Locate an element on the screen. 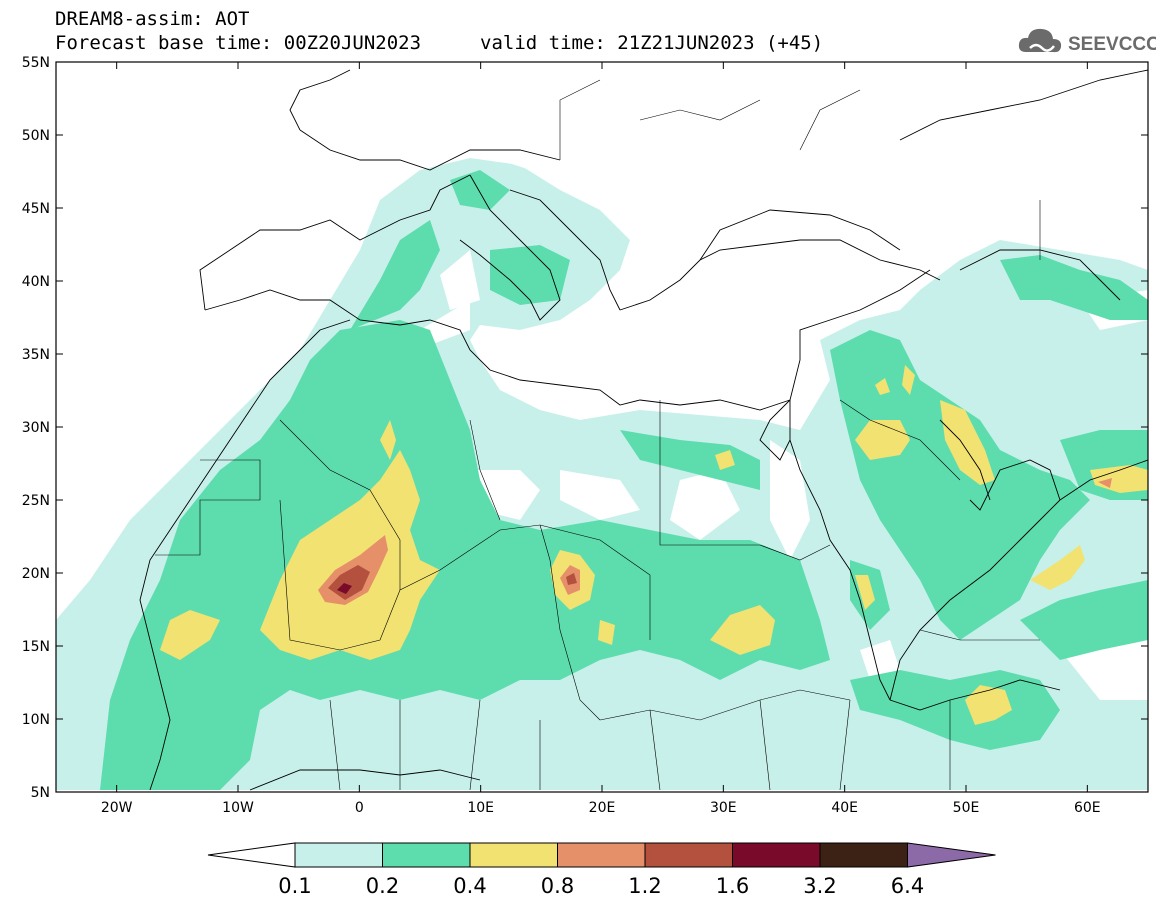 The image size is (1165, 905). colorbar-level-label: 1.2 is located at coordinates (644, 886).